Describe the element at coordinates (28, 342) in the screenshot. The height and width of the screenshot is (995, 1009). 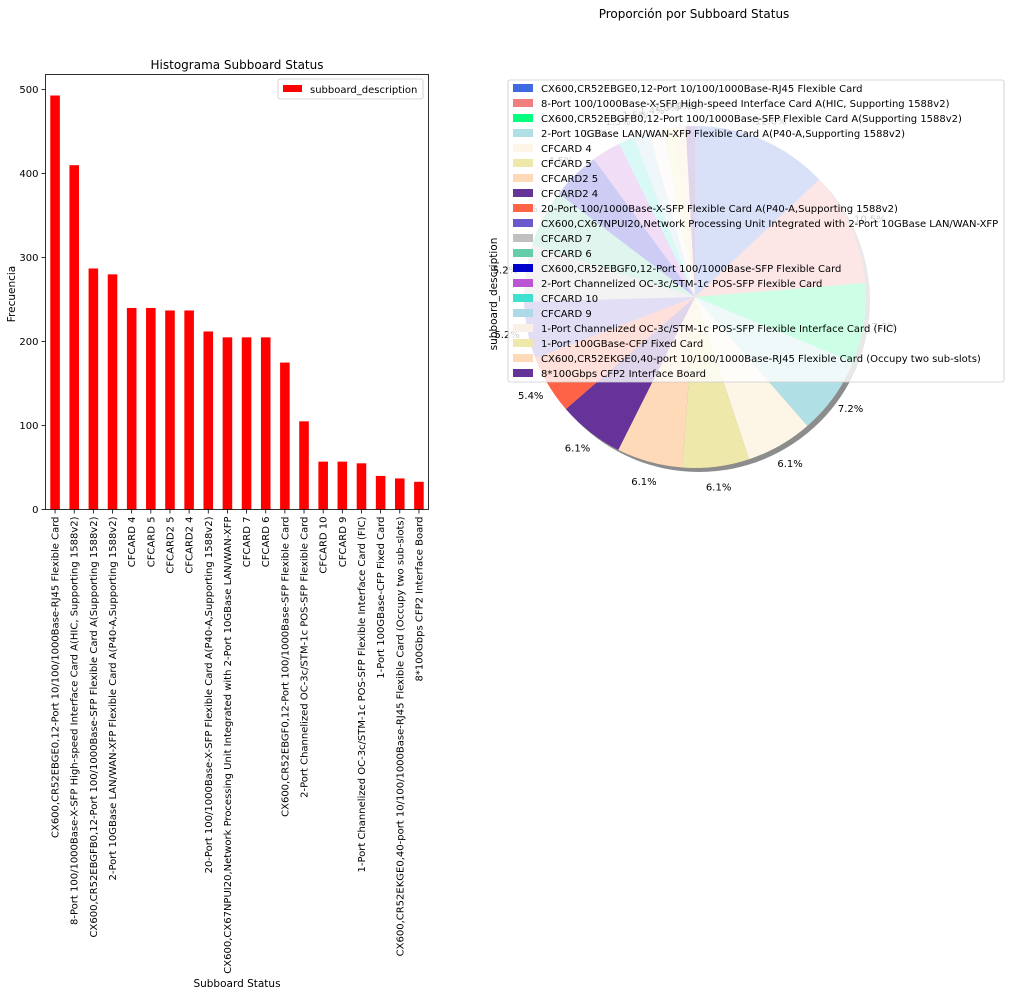
I see `bar-y-tick-label-2: 200` at that location.